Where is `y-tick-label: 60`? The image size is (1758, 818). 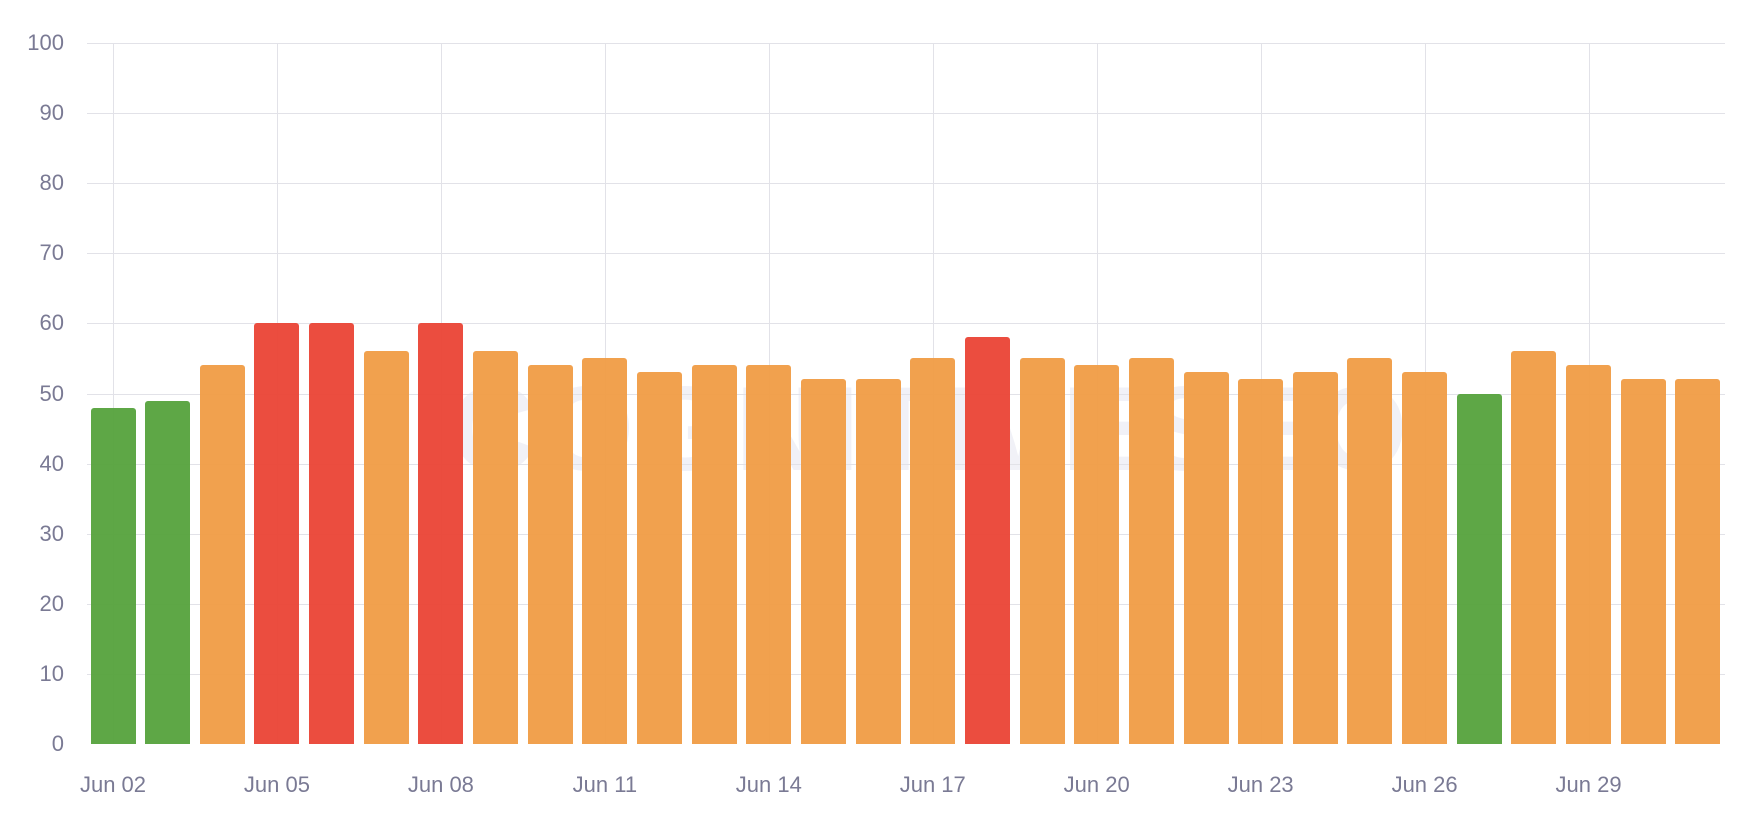 y-tick-label: 60 is located at coordinates (51, 323).